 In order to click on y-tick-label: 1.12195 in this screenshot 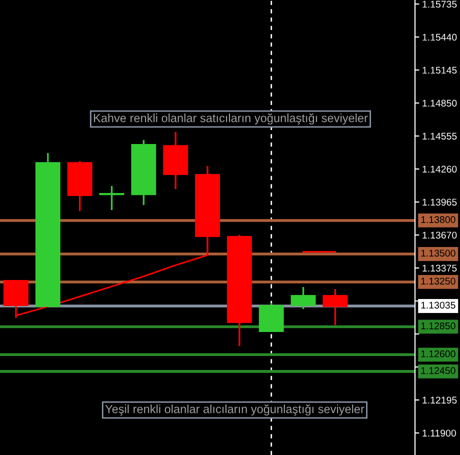, I will do `click(439, 400)`.